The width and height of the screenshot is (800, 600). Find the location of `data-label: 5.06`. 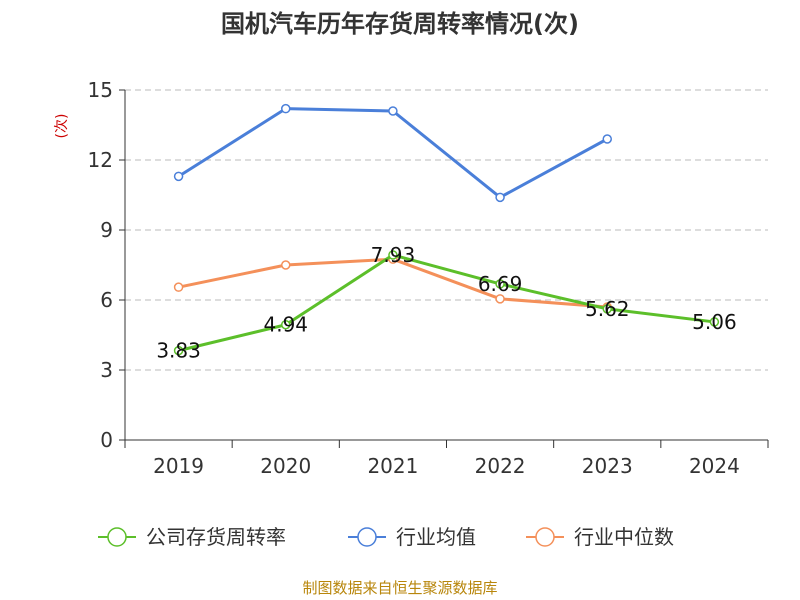

data-label: 5.06 is located at coordinates (714, 322).